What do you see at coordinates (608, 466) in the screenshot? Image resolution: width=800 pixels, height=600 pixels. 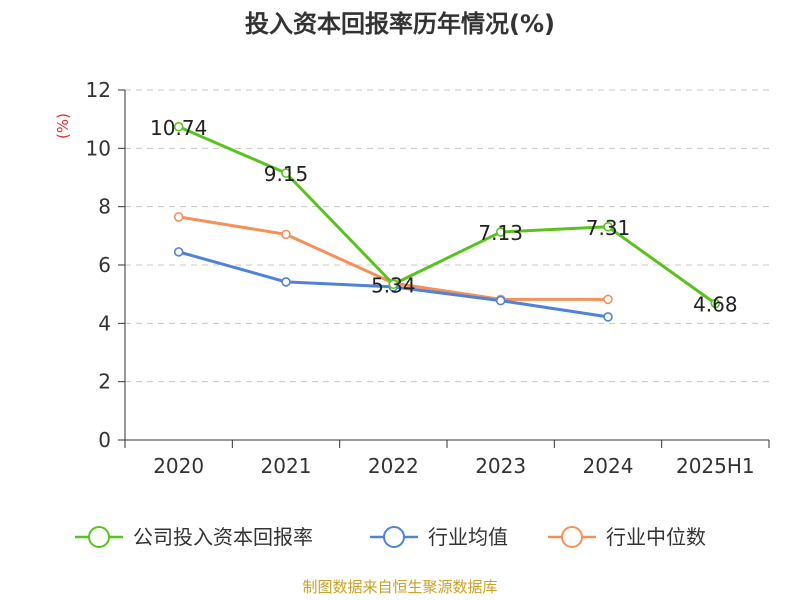 I see `x-tick-label: 2024` at bounding box center [608, 466].